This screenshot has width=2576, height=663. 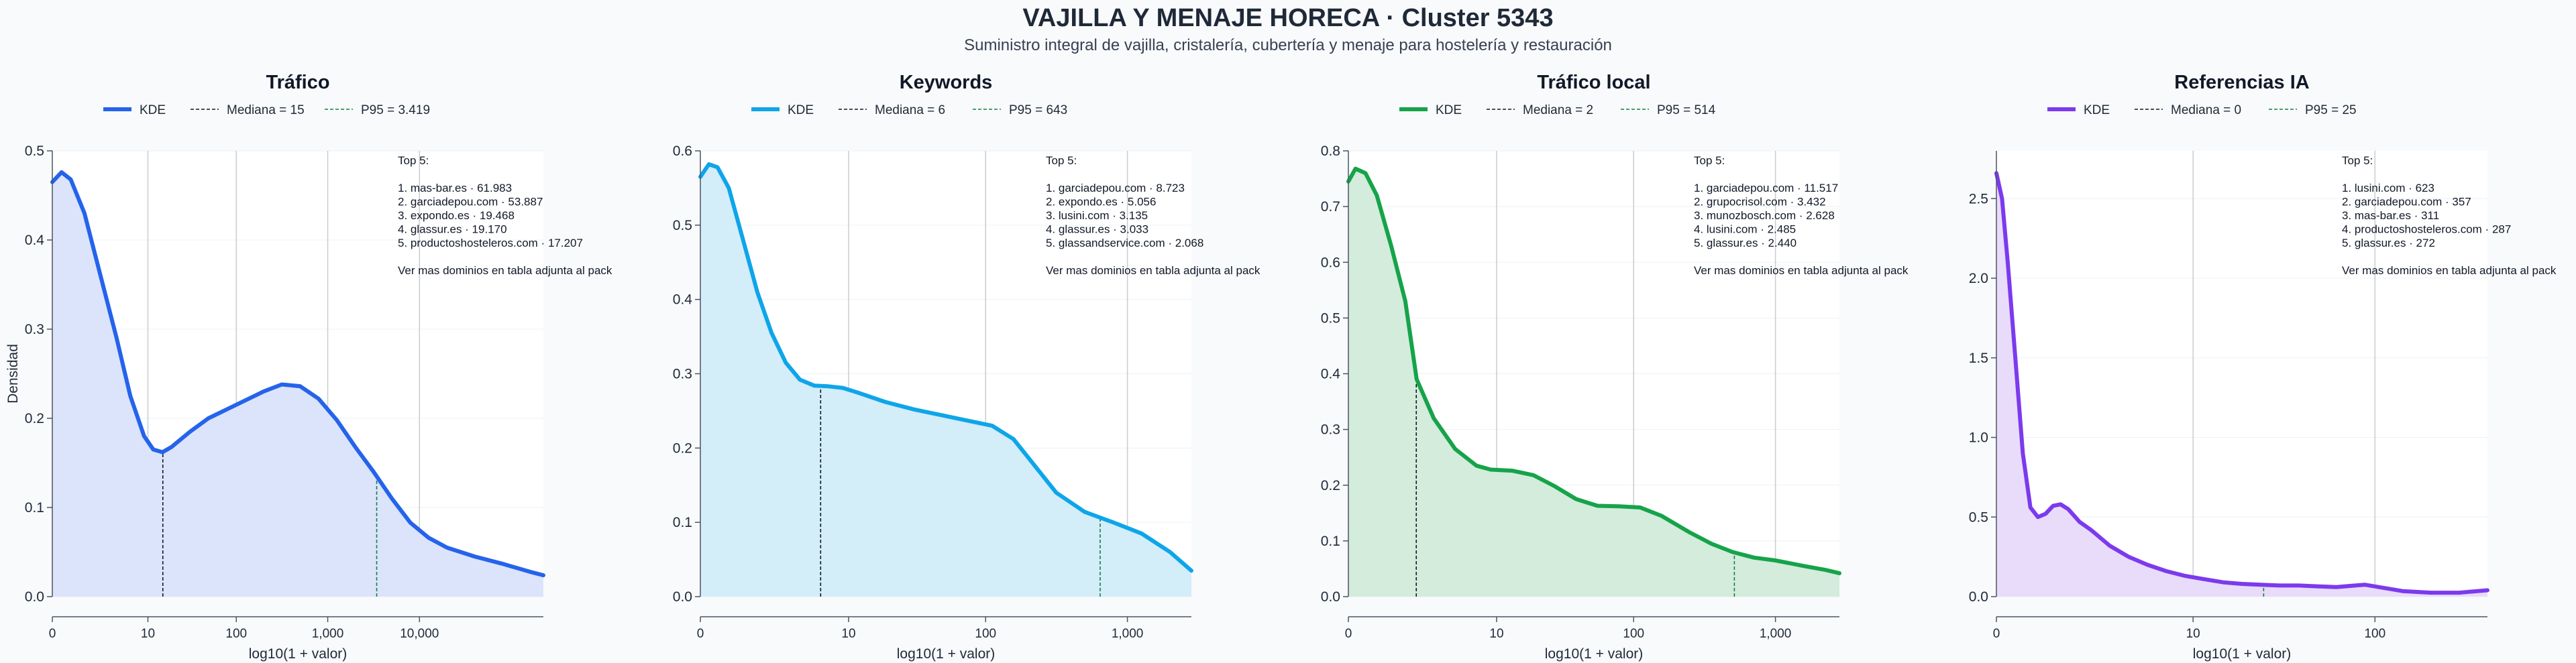 I want to click on legend-p95-label: P95 = 3.419, so click(x=395, y=110).